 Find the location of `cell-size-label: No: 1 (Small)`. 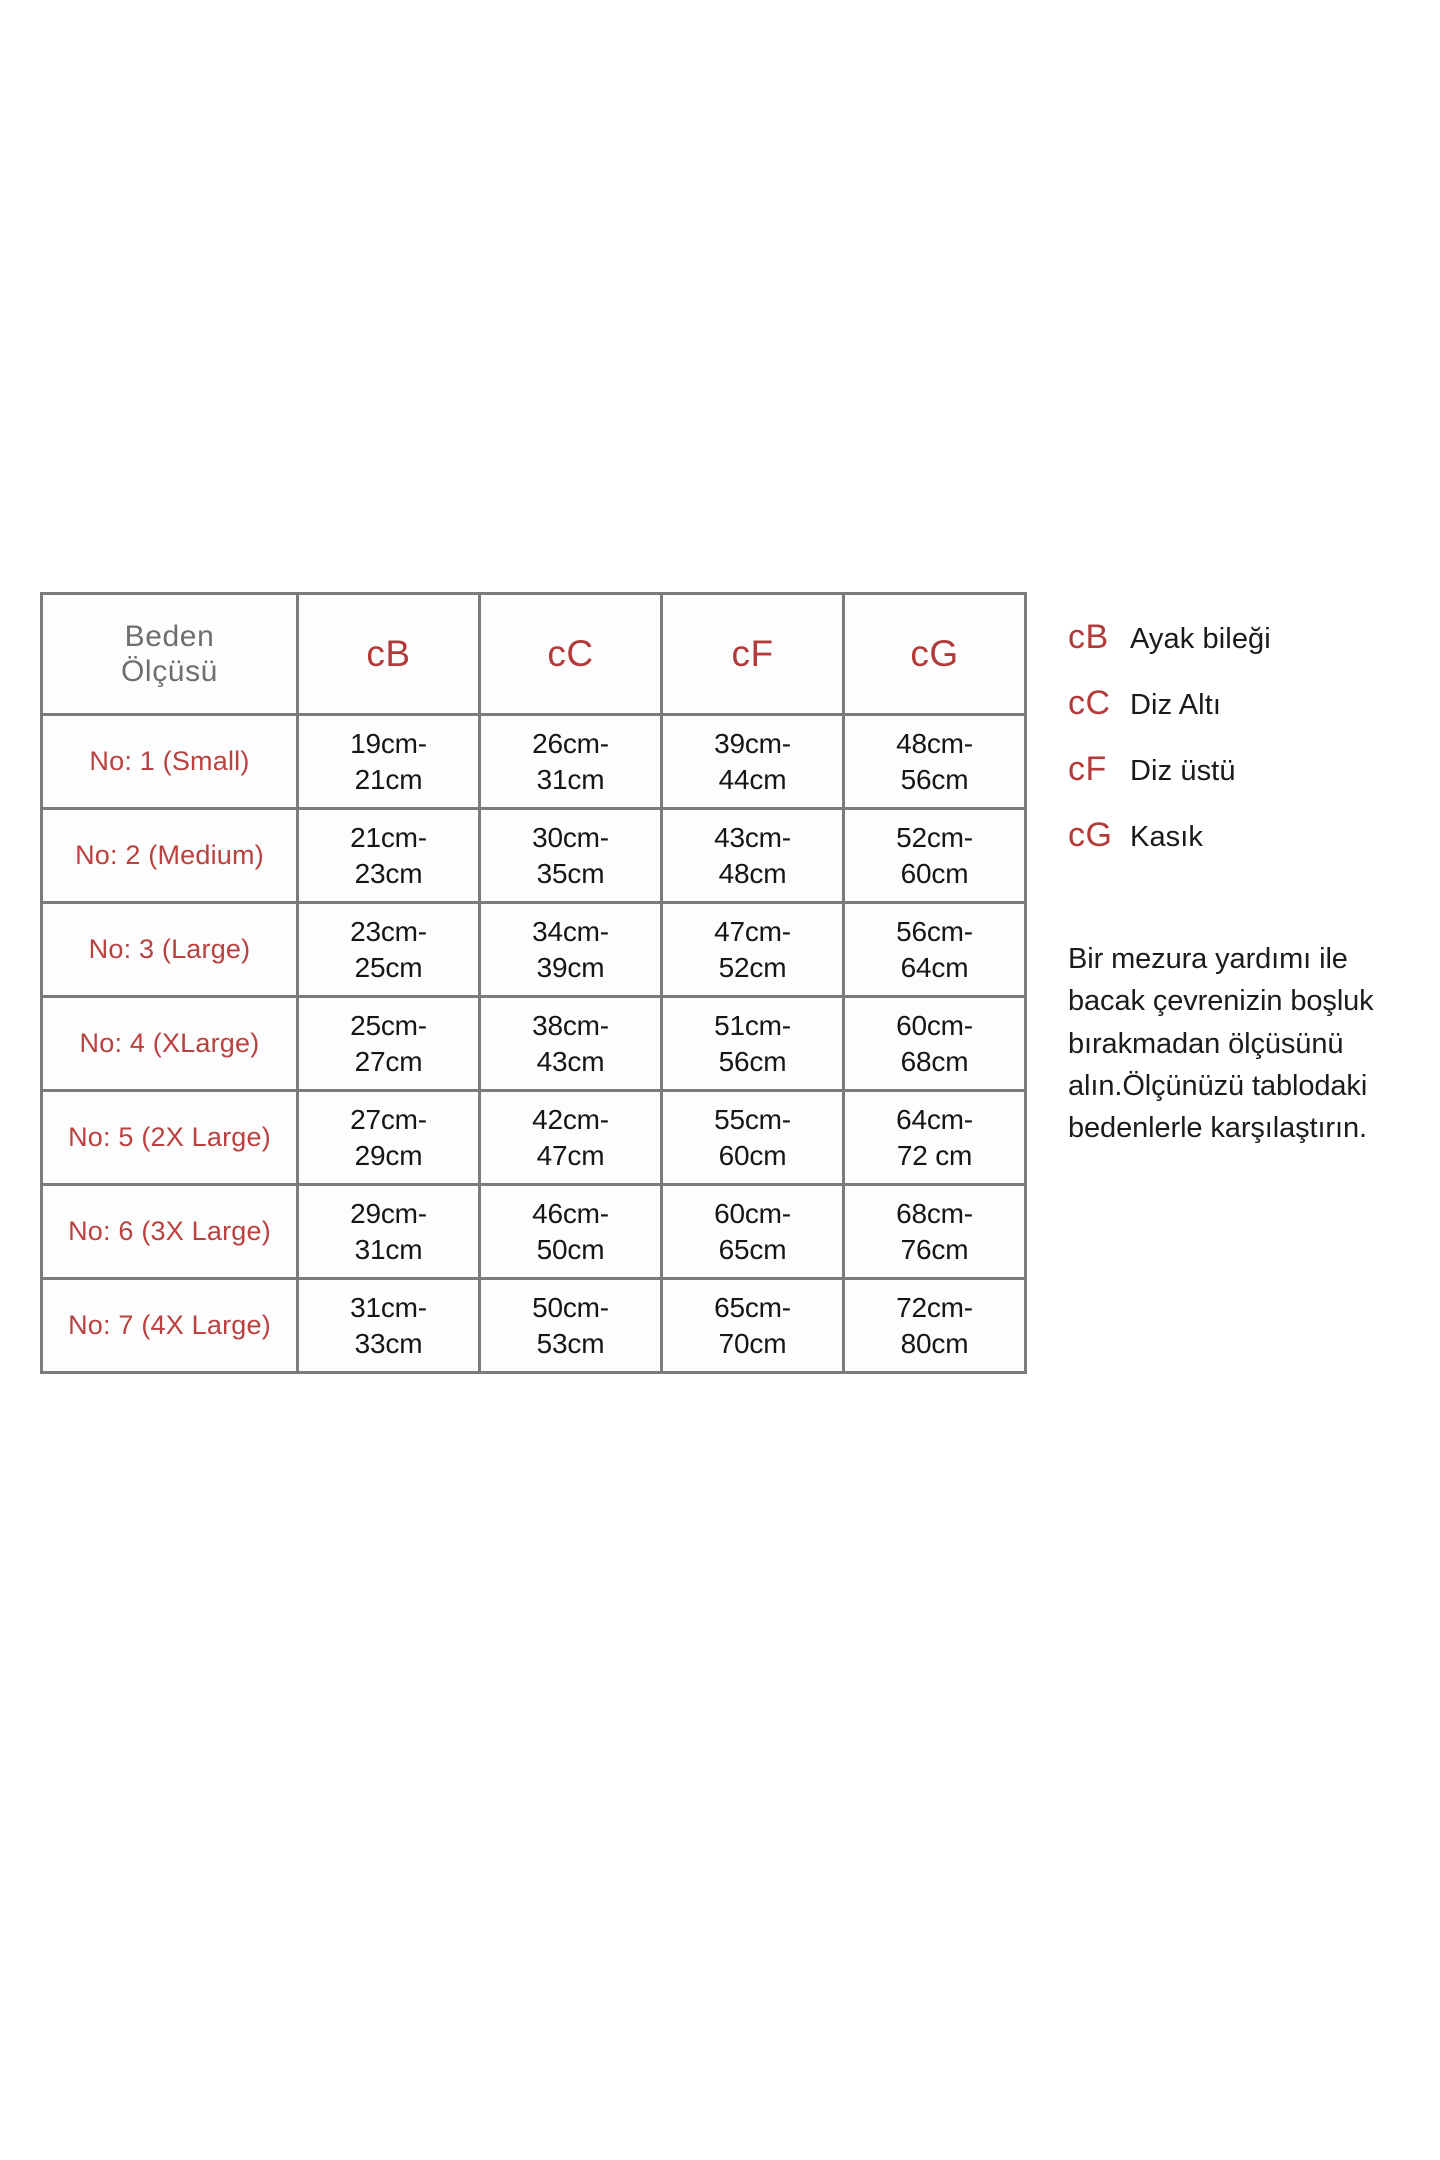

cell-size-label: No: 1 (Small) is located at coordinates (169, 761).